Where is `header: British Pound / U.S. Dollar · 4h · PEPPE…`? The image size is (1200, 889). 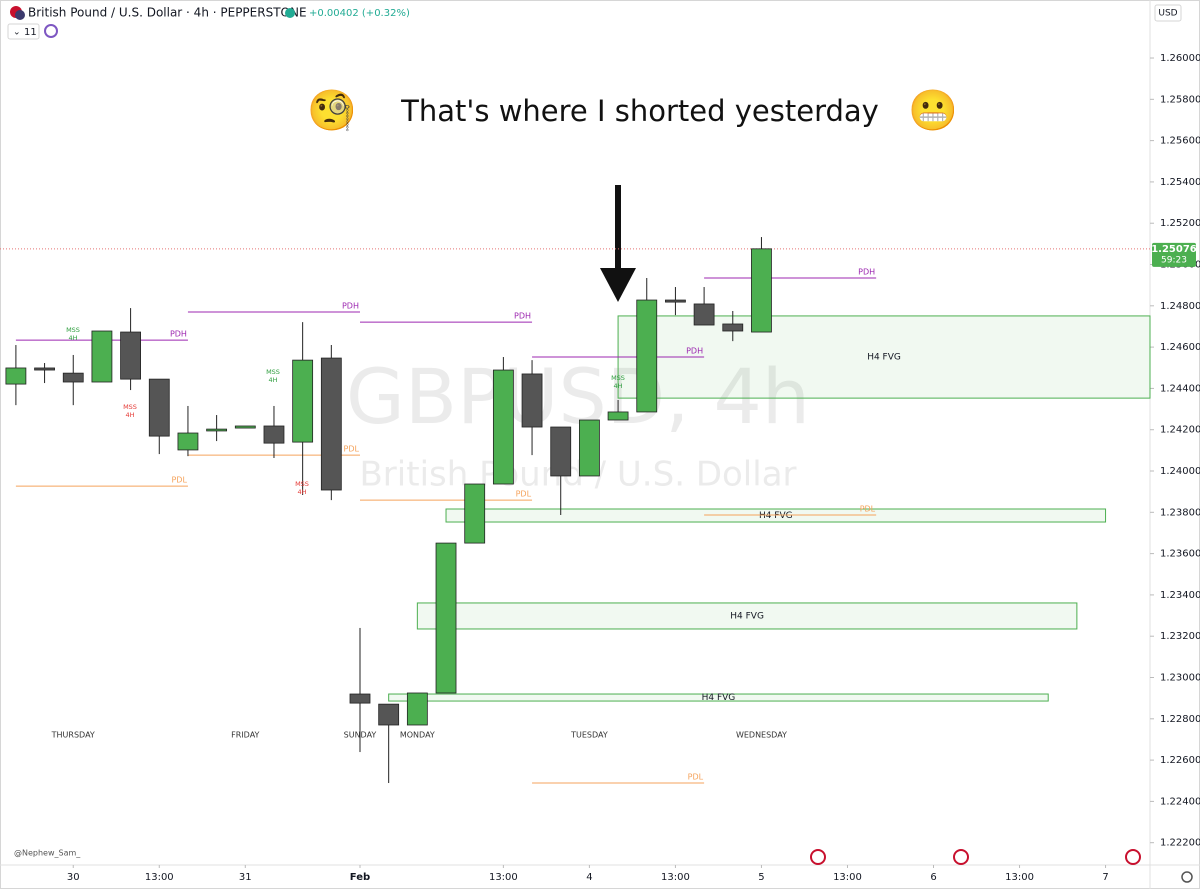
header: British Pound / U.S. Dollar · 4h · PEPPE… is located at coordinates (594, 22).